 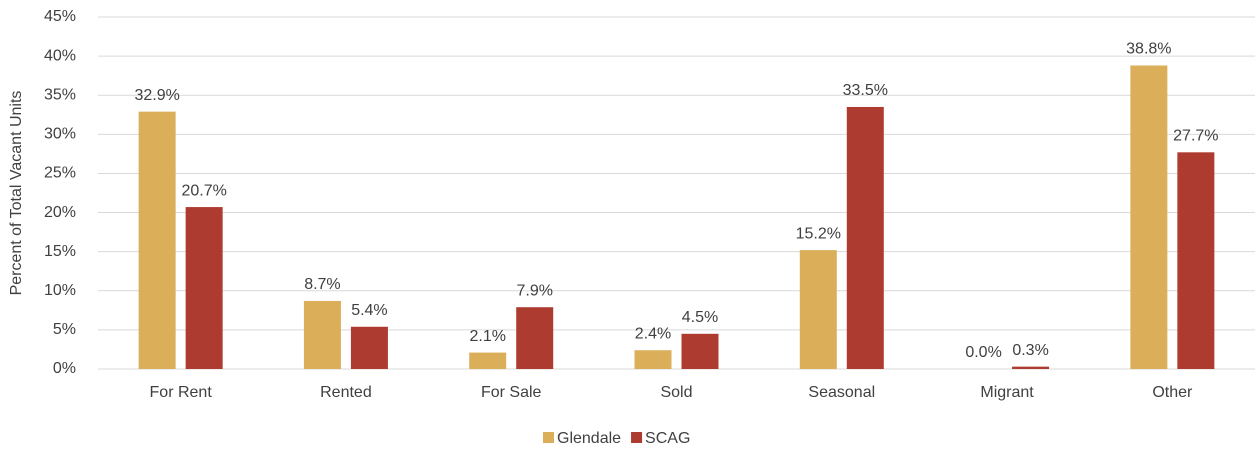 I want to click on y-tick-label: 40%, so click(x=60, y=55).